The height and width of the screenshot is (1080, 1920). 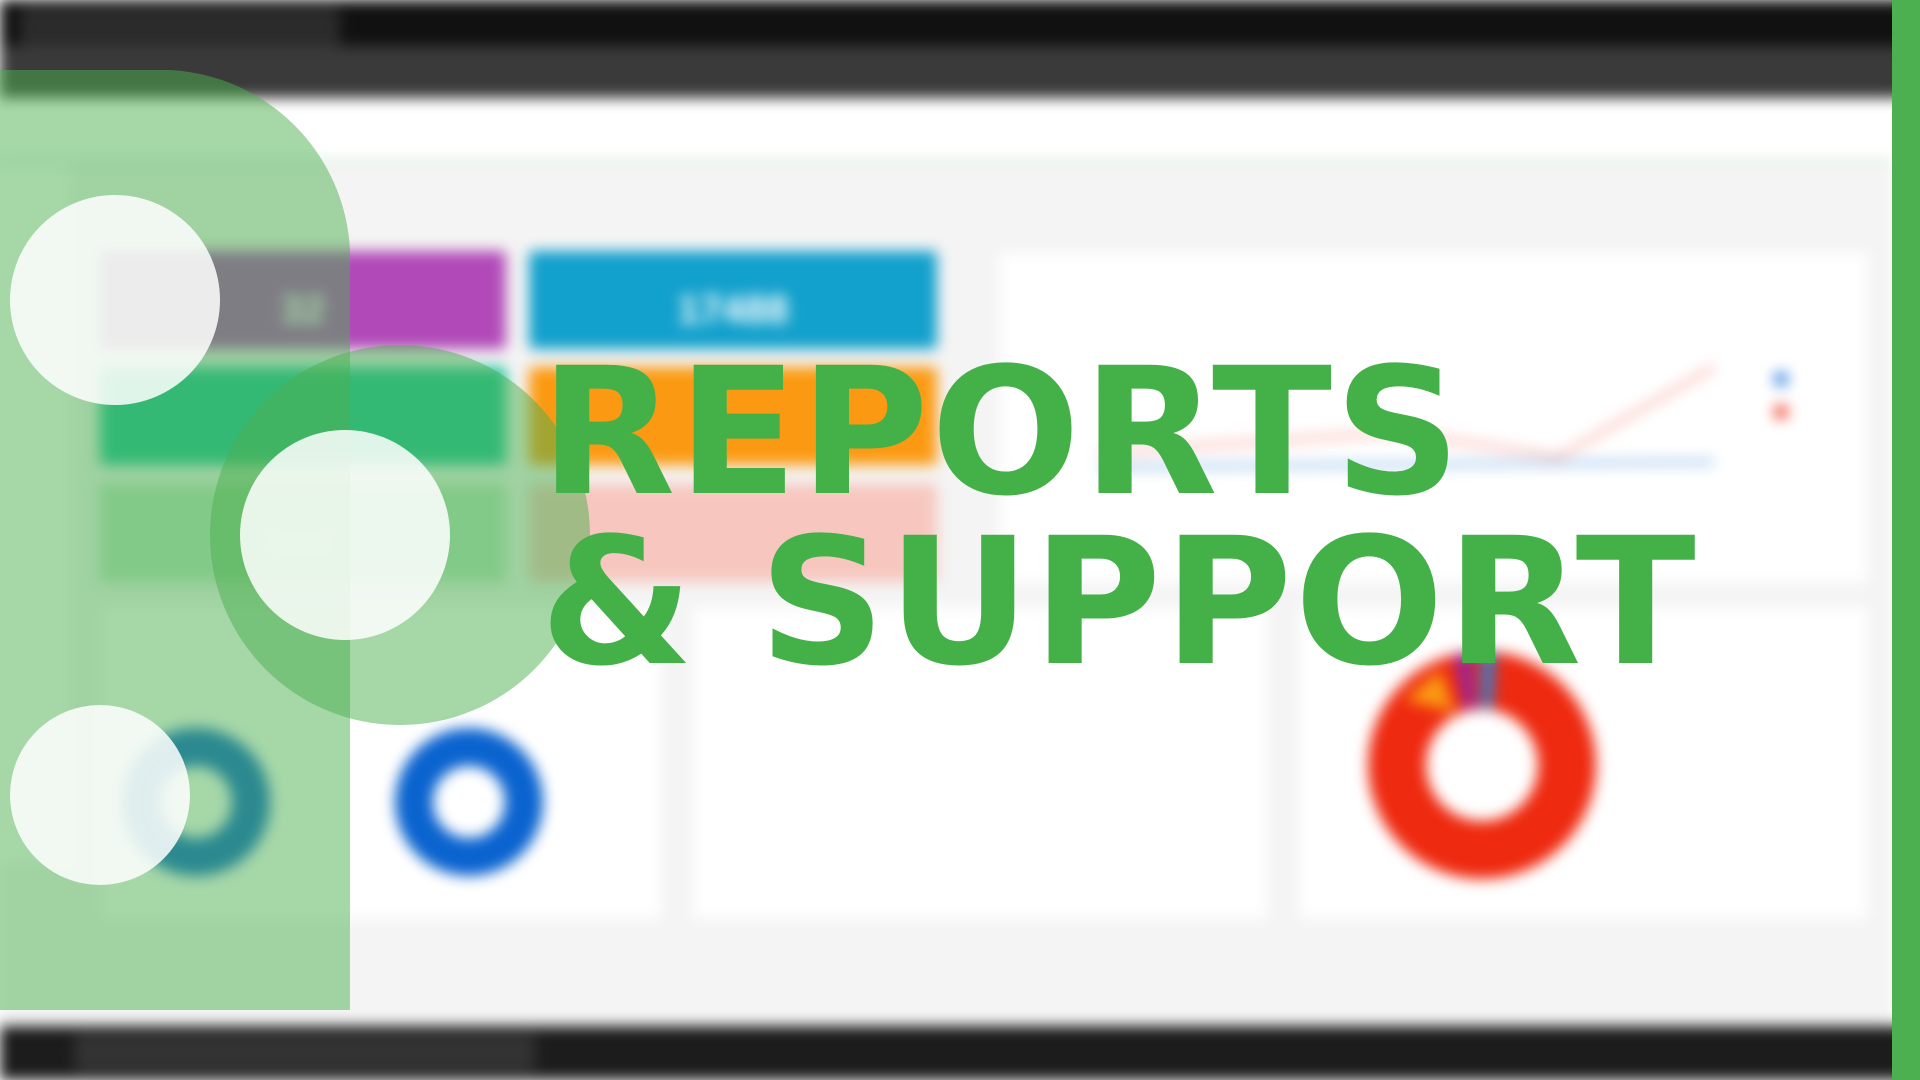 I want to click on line-chart, so click(x=1443, y=417).